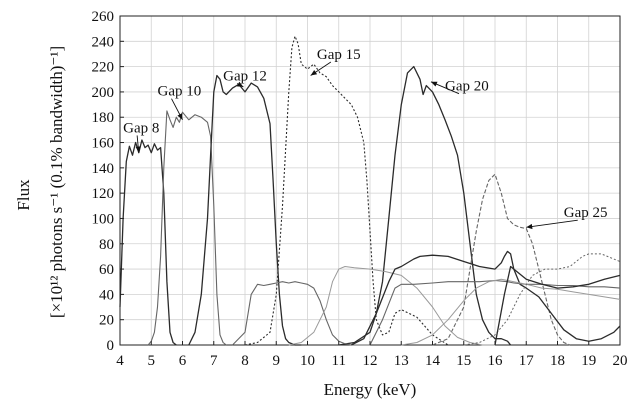  I want to click on x-tick-label: 10, so click(307, 361).